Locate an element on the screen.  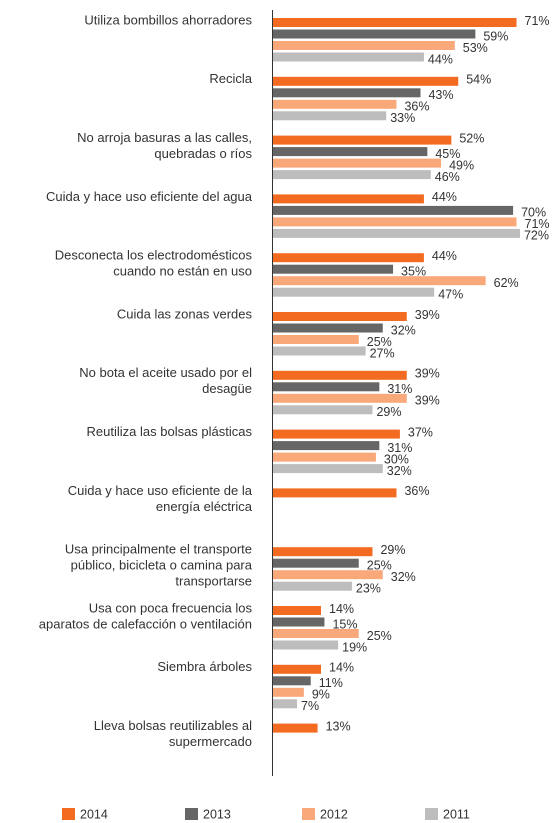
value-label: 53% is located at coordinates (475, 48).